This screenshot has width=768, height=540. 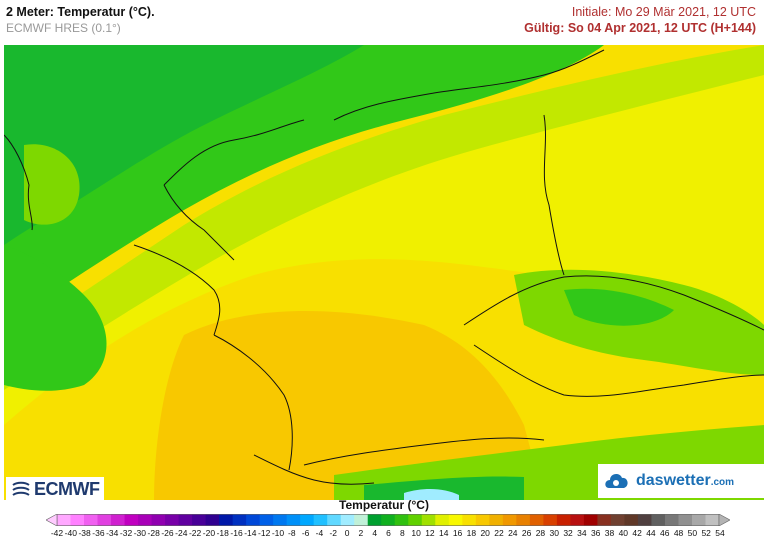 I want to click on legend-tick-label: -14, so click(x=250, y=533).